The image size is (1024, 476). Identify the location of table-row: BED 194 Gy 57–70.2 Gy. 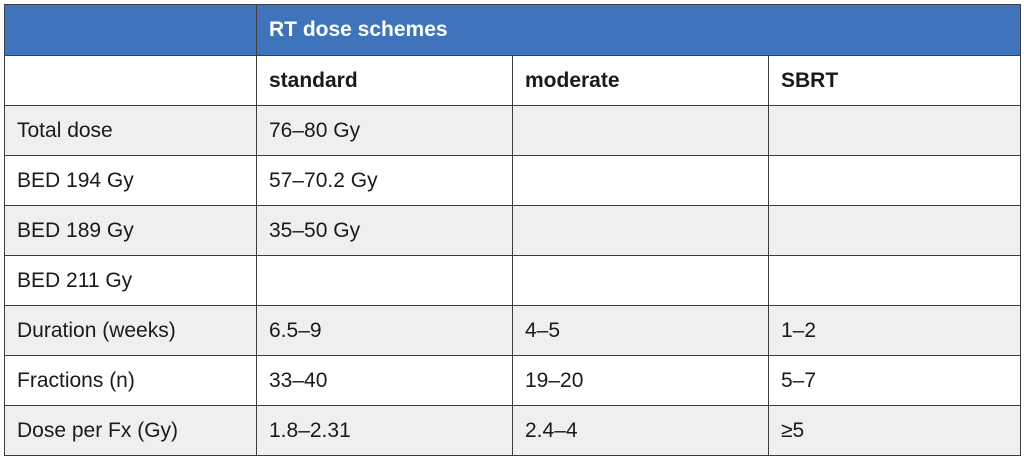
(512, 180).